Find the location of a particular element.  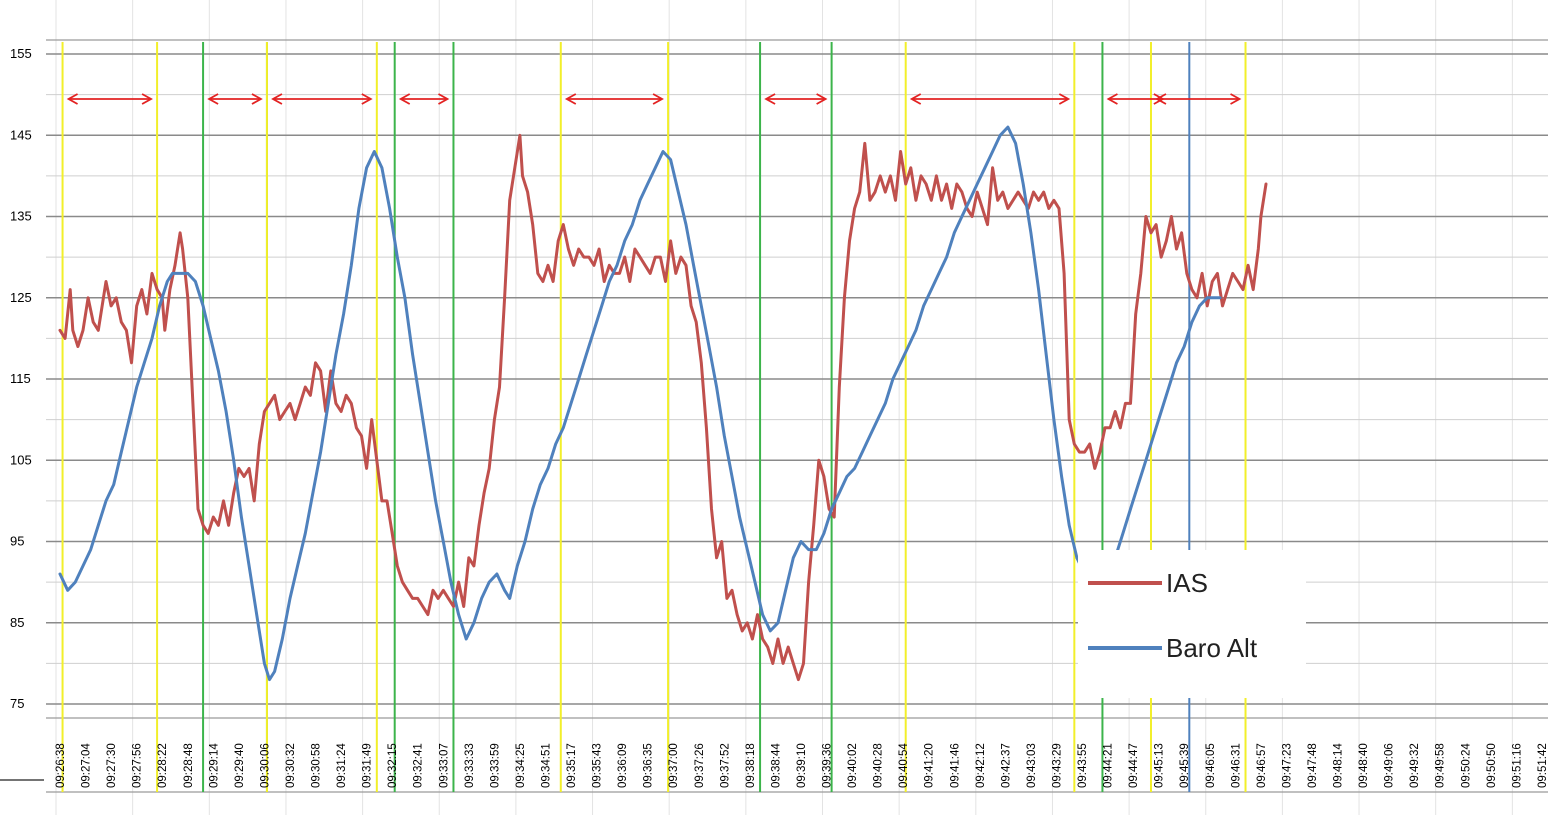

x-tick-label: 09:40:02 is located at coordinates (853, 765).